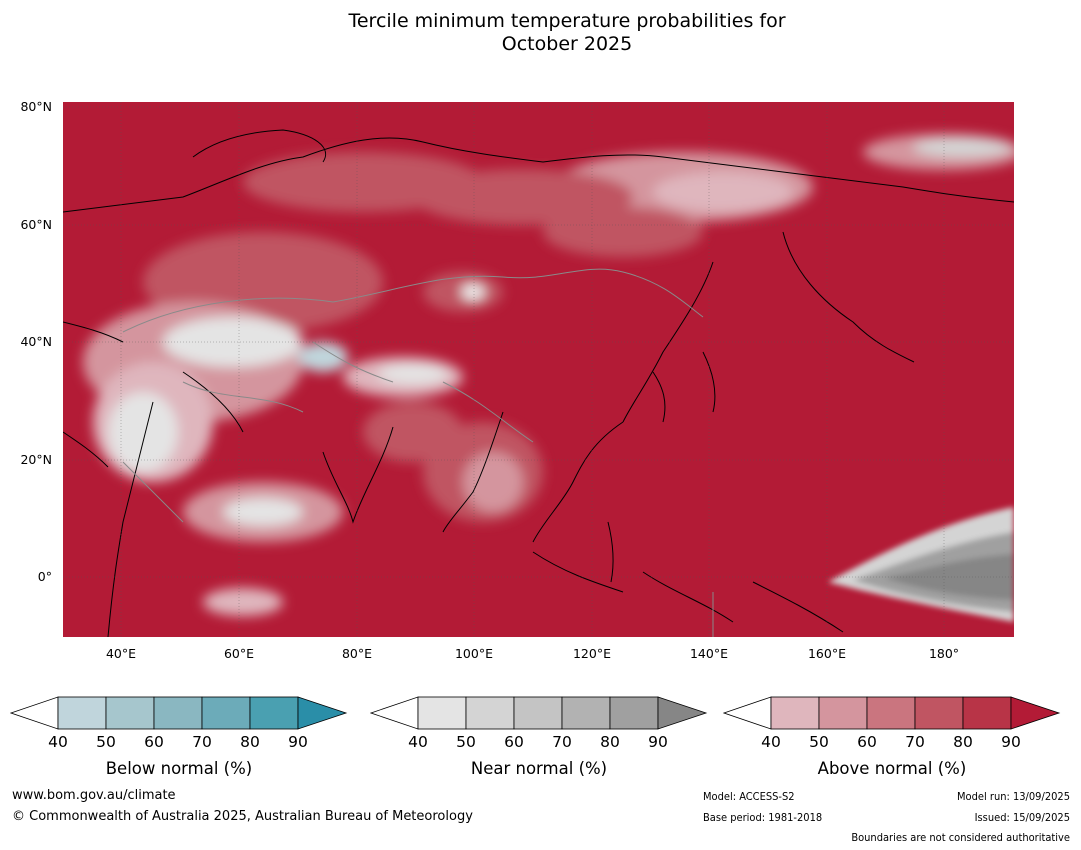 Image resolution: width=1081 pixels, height=850 pixels. Describe the element at coordinates (239, 653) in the screenshot. I see `lon-label-60e: 60°E` at that location.